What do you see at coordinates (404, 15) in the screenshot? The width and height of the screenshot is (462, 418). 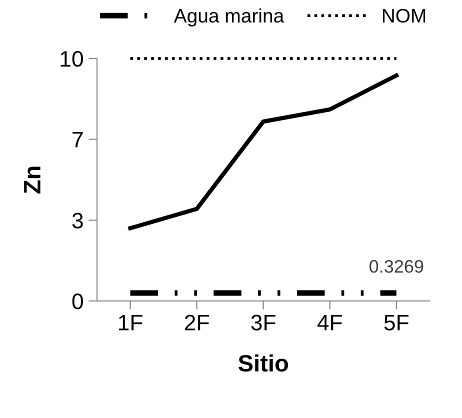 I see `legend-label: NOM` at bounding box center [404, 15].